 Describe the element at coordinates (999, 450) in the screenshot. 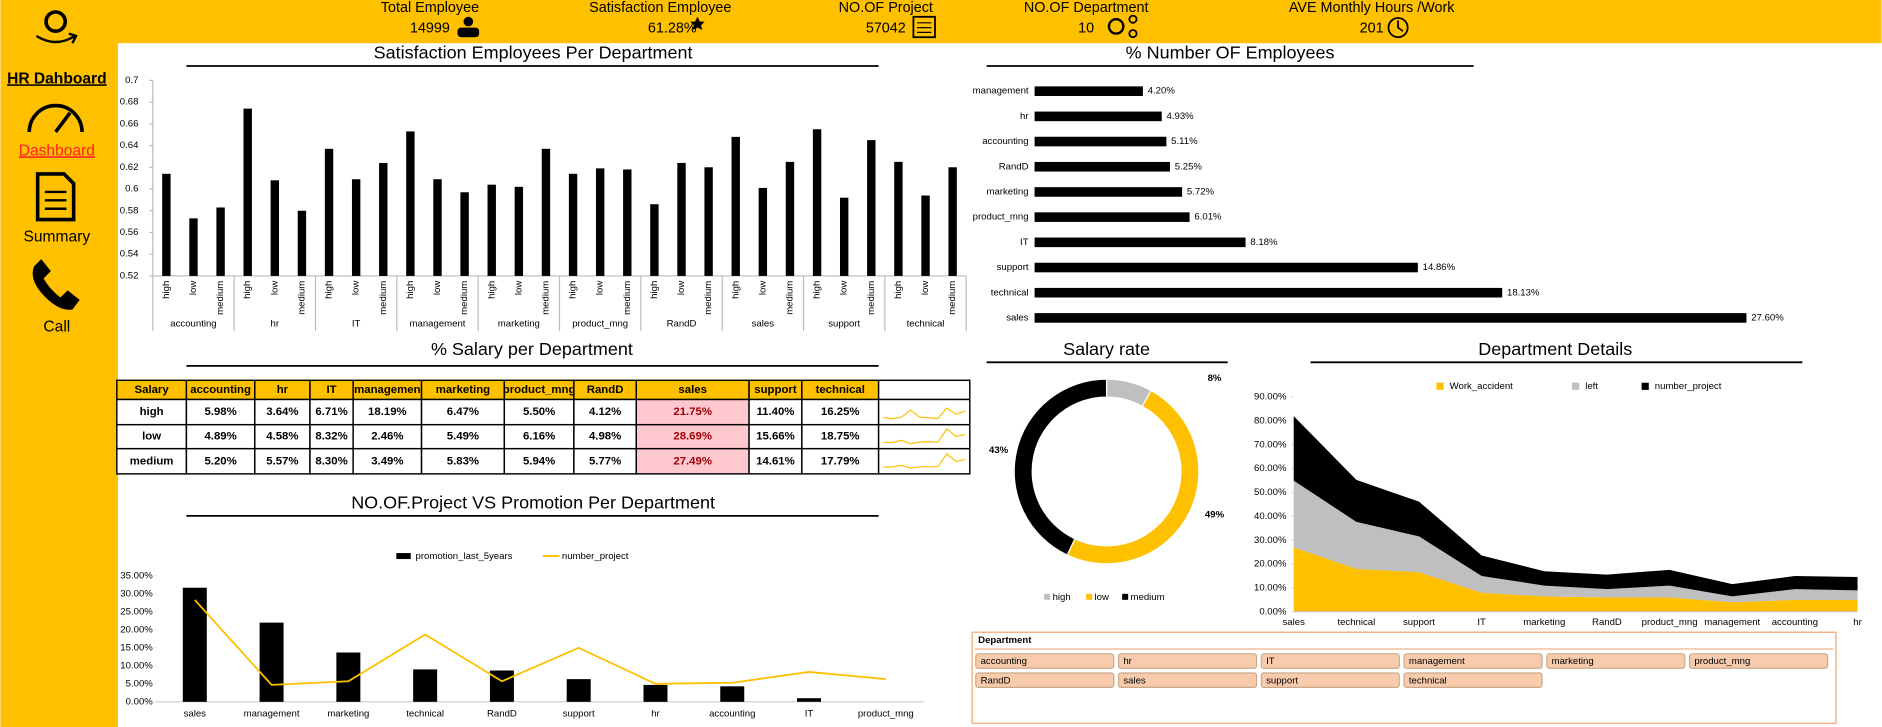

I see `data-label: 43%` at that location.